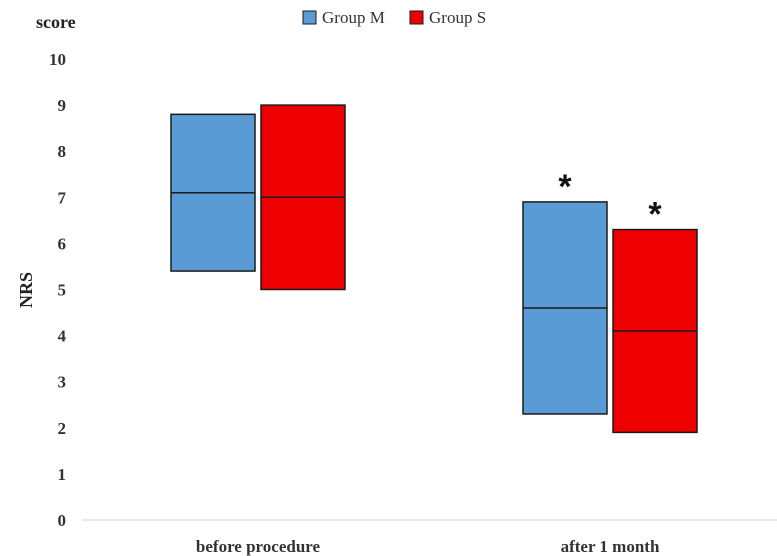  What do you see at coordinates (258, 546) in the screenshot?
I see `x-category-label: before procedure` at bounding box center [258, 546].